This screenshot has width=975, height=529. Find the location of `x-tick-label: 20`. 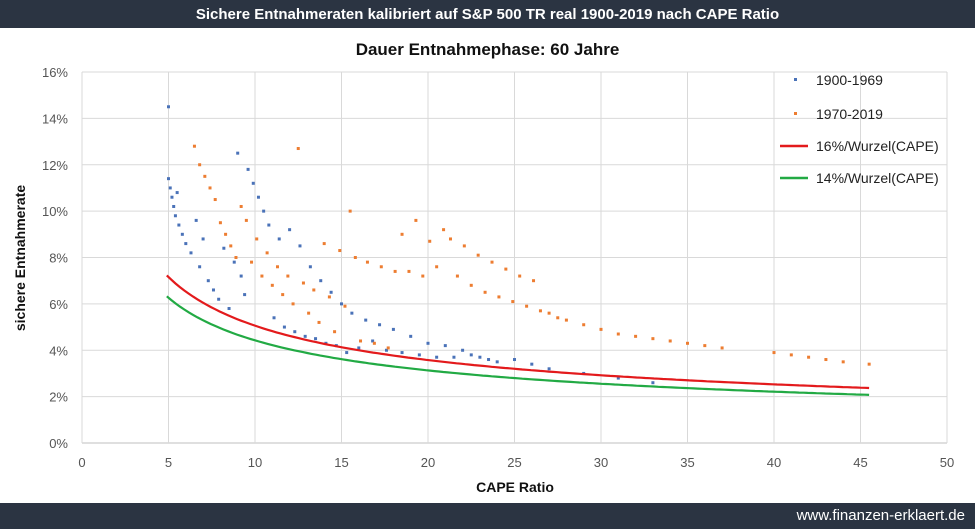

x-tick-label: 20 is located at coordinates (428, 462).